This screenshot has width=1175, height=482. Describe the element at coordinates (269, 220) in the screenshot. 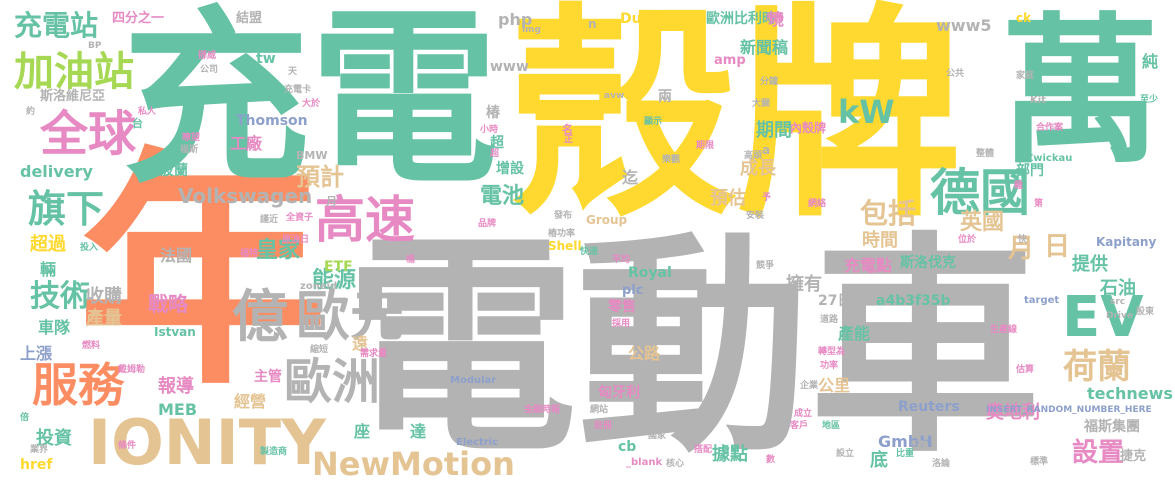

I see `word-cloud-word: 謹近` at that location.